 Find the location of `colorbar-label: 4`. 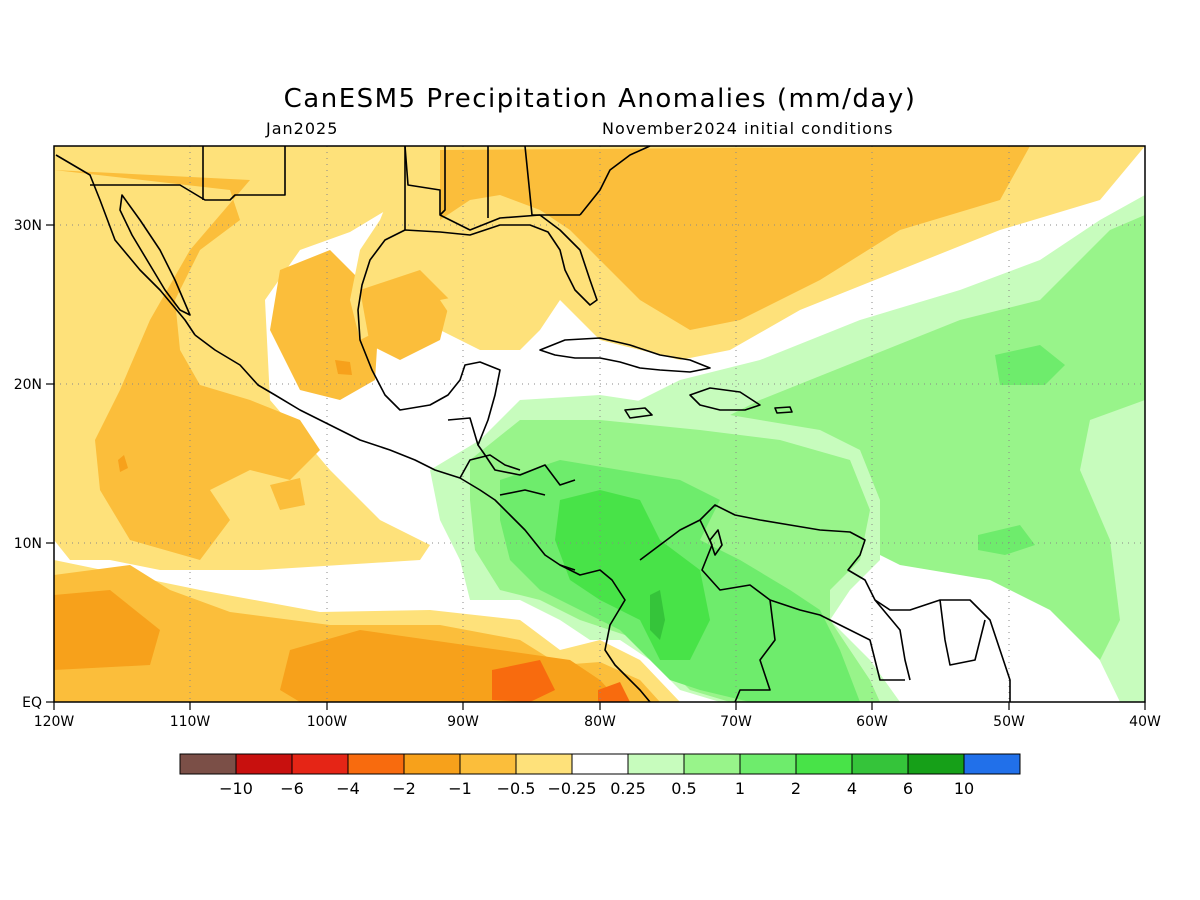

colorbar-label: 4 is located at coordinates (852, 788).